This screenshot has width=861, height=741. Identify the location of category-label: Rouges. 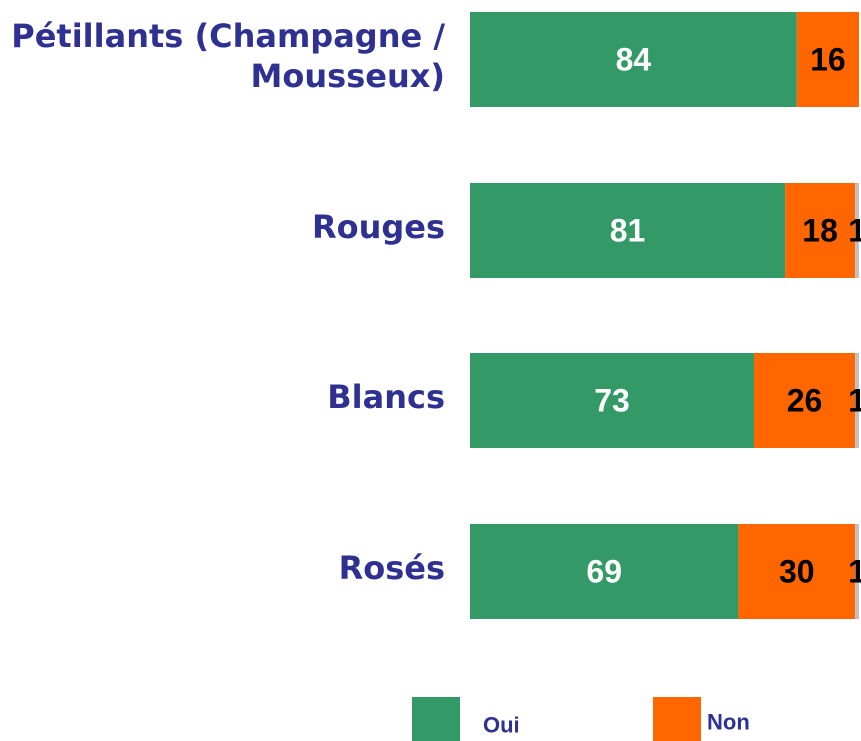
(378, 226).